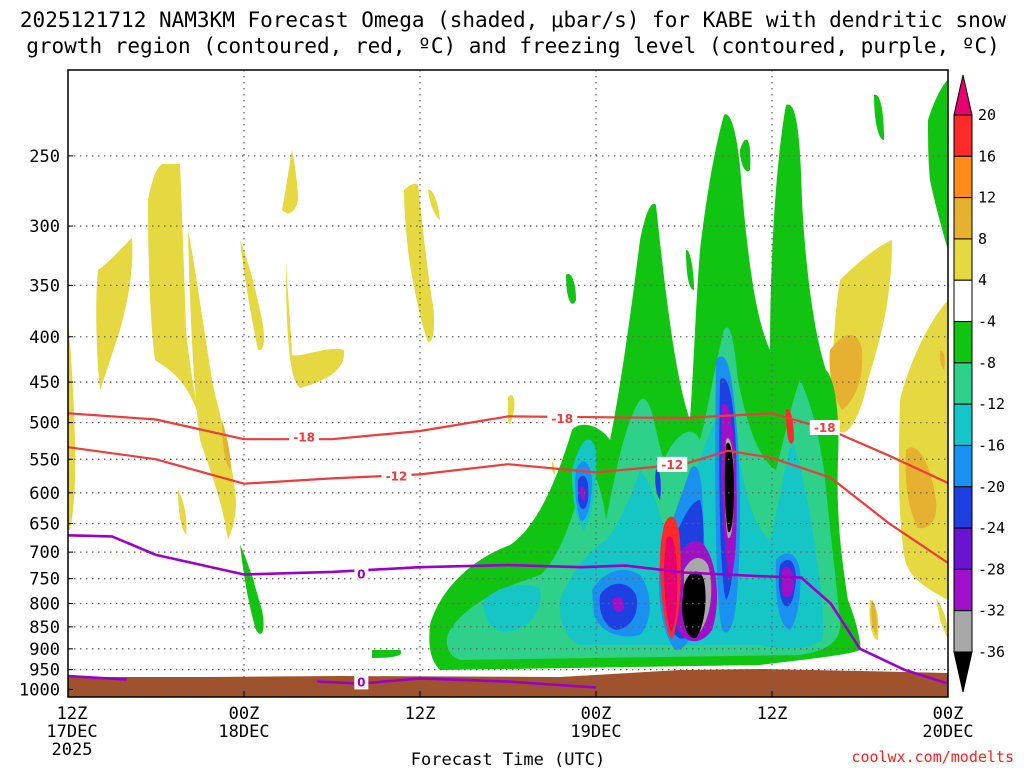 This screenshot has height=768, width=1024. Describe the element at coordinates (44, 227) in the screenshot. I see `y-tick-label: 300` at that location.